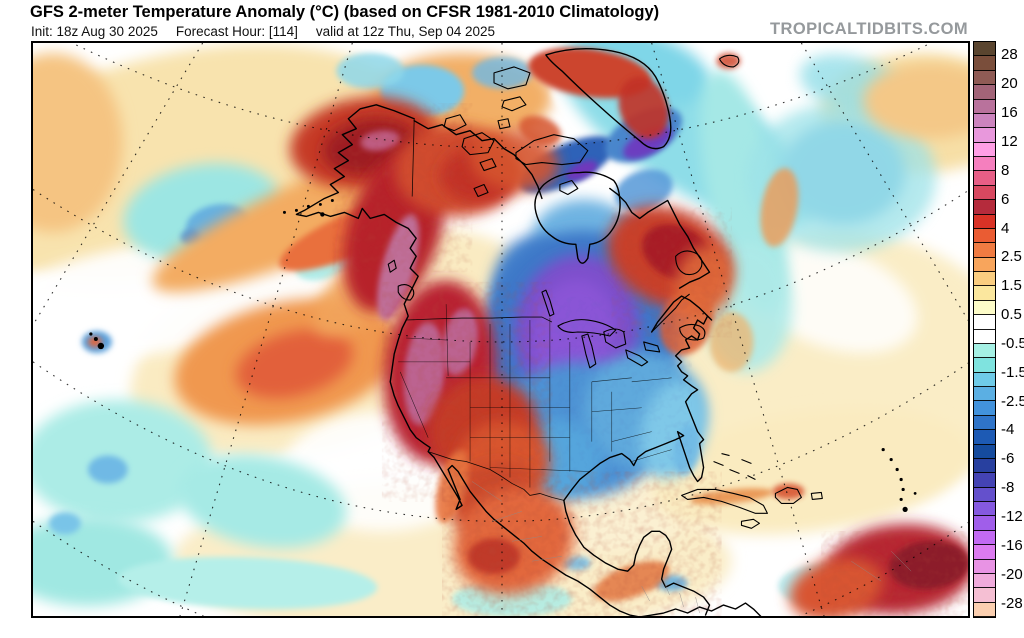 Image resolution: width=1024 pixels, height=638 pixels. Describe the element at coordinates (540, 130) in the screenshot. I see `anomaly-arctic-island-red2` at that location.